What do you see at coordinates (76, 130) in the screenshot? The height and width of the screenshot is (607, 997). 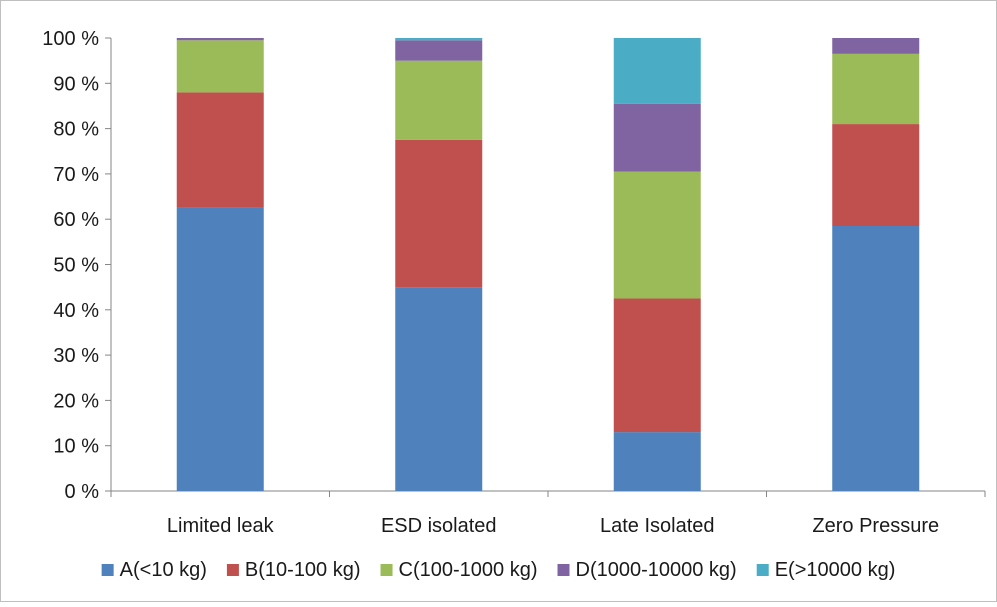 I see `y-tick-label: 80 %` at bounding box center [76, 130].